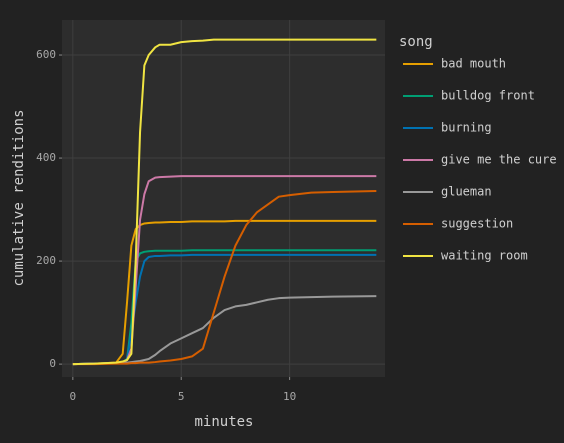 The image size is (564, 443). What do you see at coordinates (46, 157) in the screenshot?
I see `y-tick-label: 400` at bounding box center [46, 157].